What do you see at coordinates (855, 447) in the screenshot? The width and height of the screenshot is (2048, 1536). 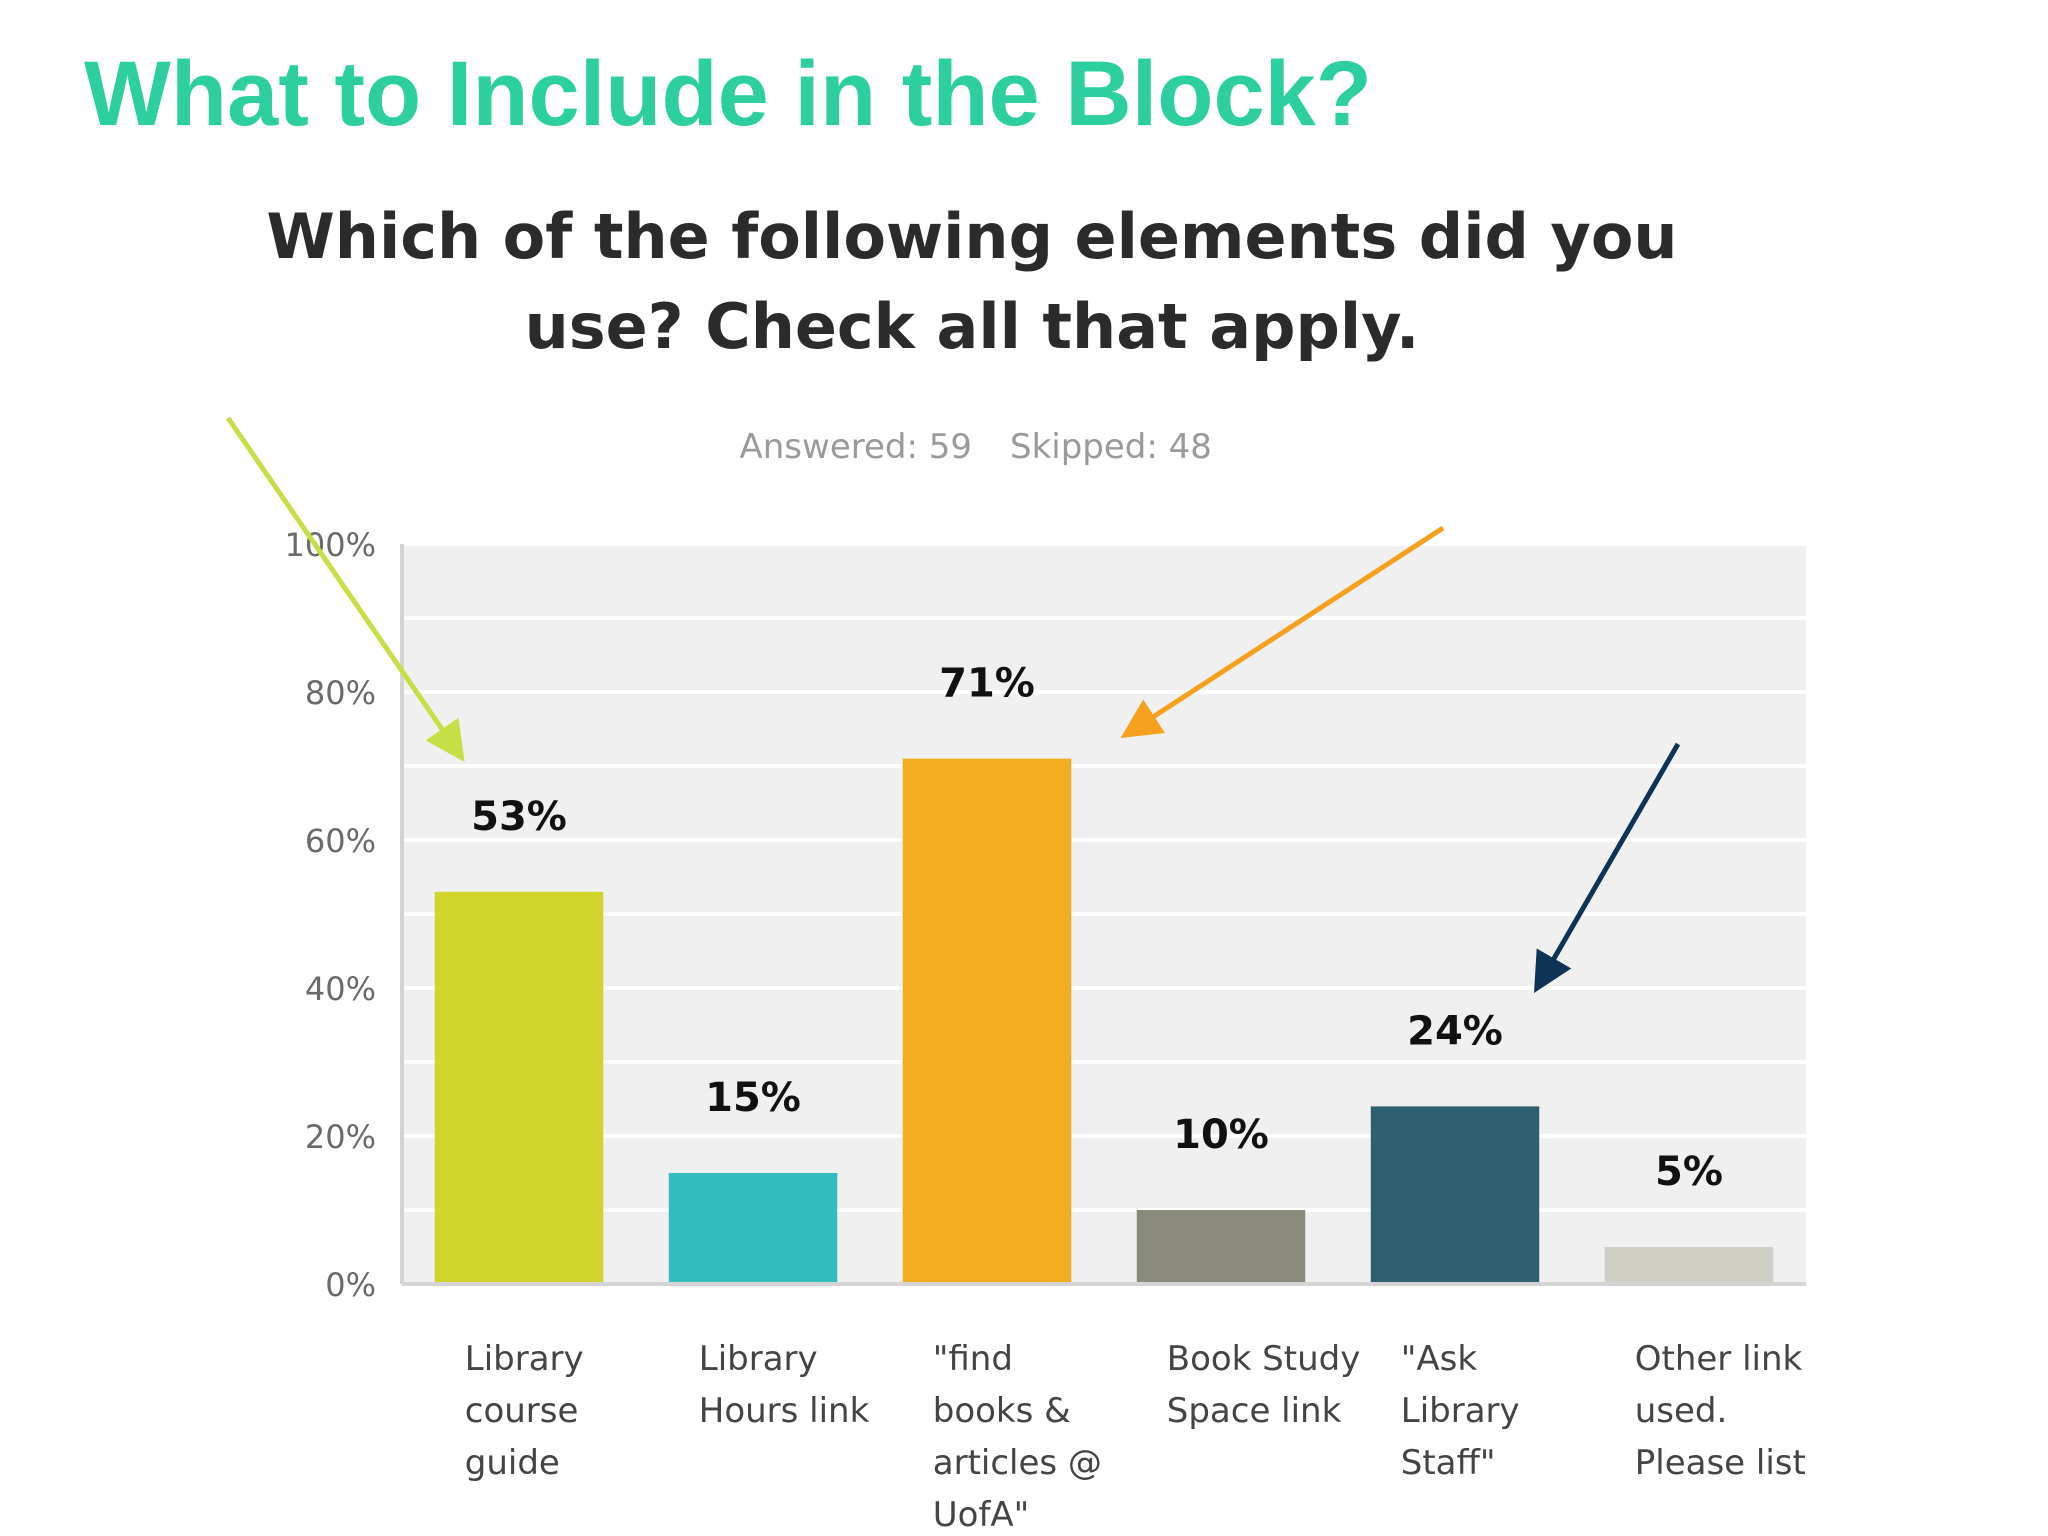 I see `answered-count: Answered: 59` at bounding box center [855, 447].